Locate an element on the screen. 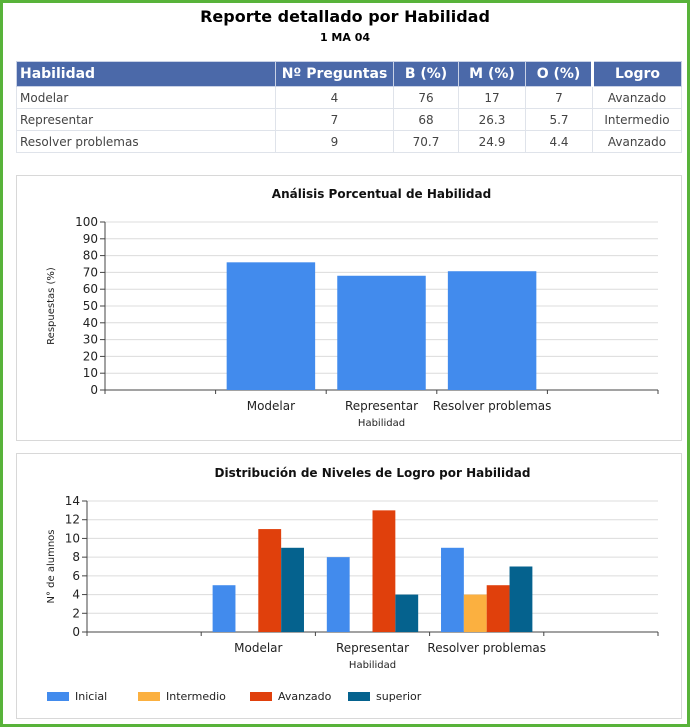  report-title: Reporte detallado por Habilidad is located at coordinates (345, 16).